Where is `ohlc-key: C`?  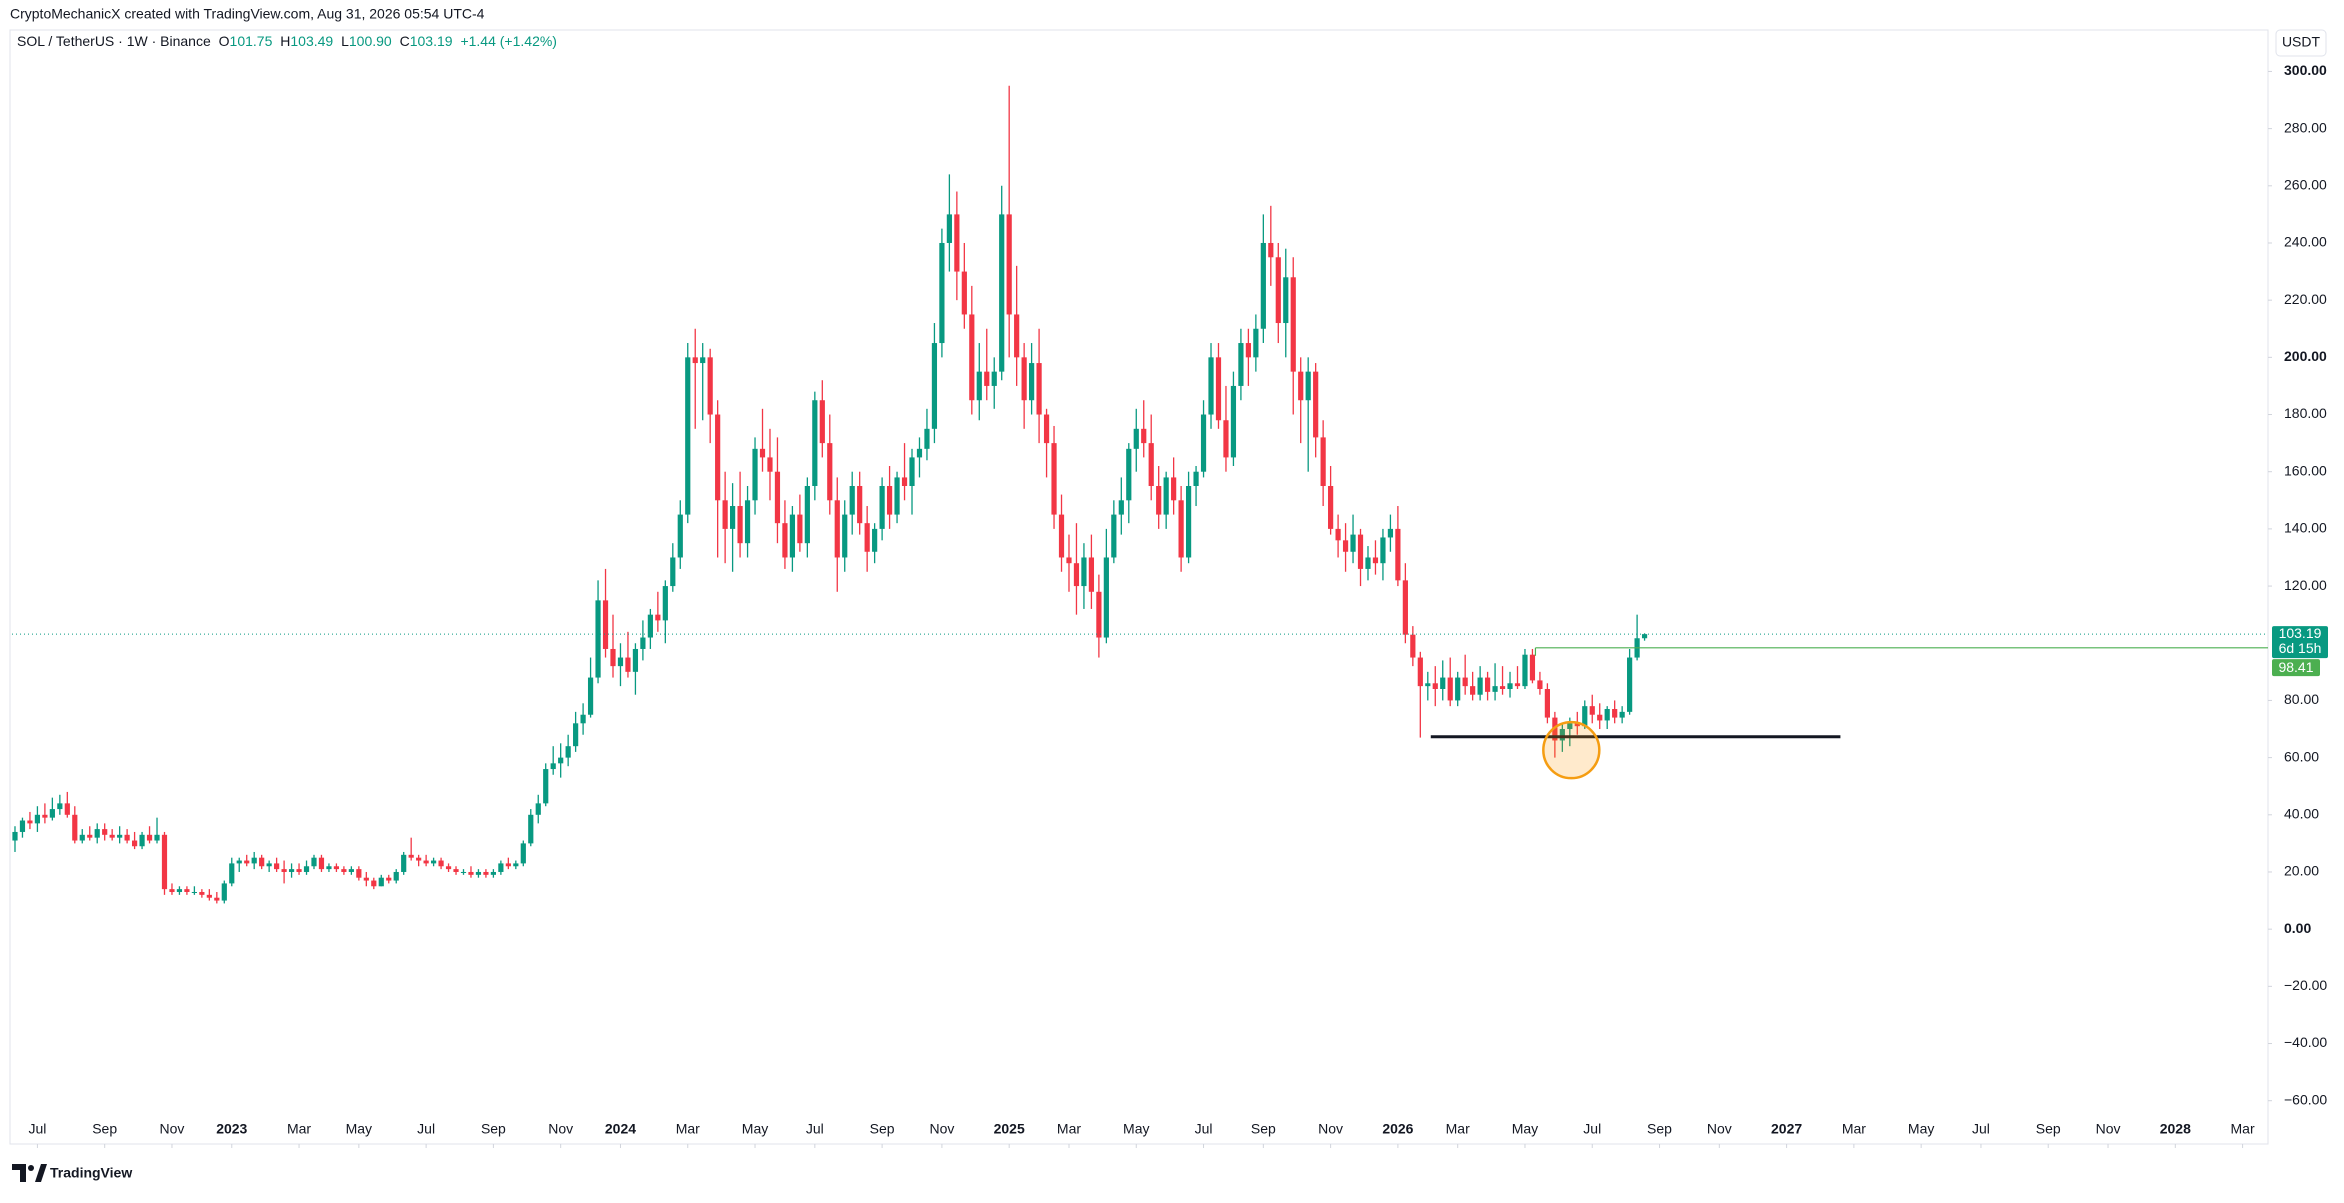 ohlc-key: C is located at coordinates (405, 41).